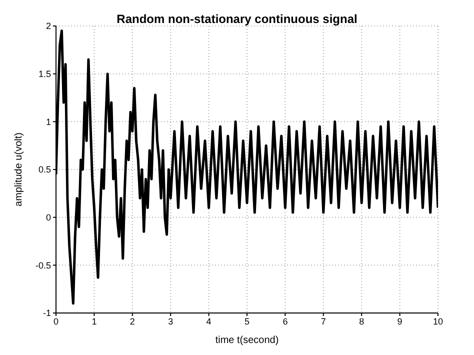  What do you see at coordinates (209, 321) in the screenshot?
I see `x-tick-label: 4` at bounding box center [209, 321].